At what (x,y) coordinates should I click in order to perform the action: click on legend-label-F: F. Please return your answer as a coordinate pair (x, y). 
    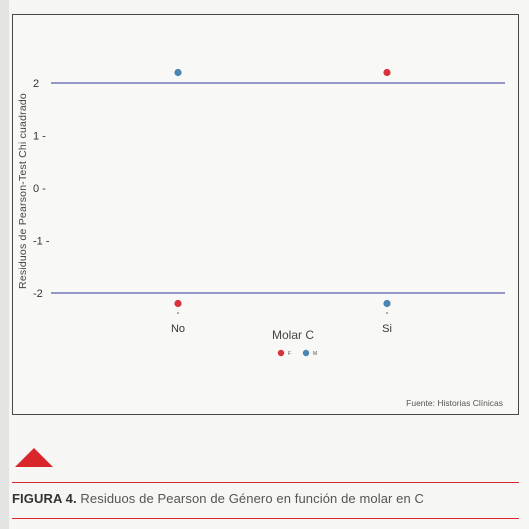
    Looking at the image, I should click on (289, 354).